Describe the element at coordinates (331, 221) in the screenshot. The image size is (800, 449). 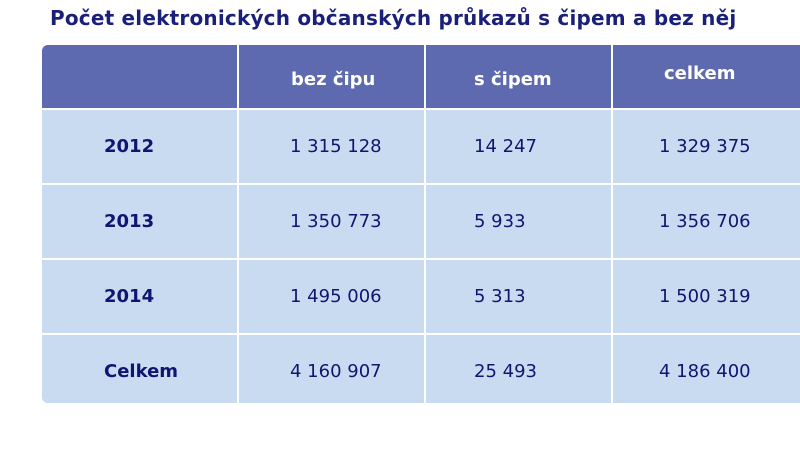
I see `cell-bez-cipu: 1 350 773` at that location.